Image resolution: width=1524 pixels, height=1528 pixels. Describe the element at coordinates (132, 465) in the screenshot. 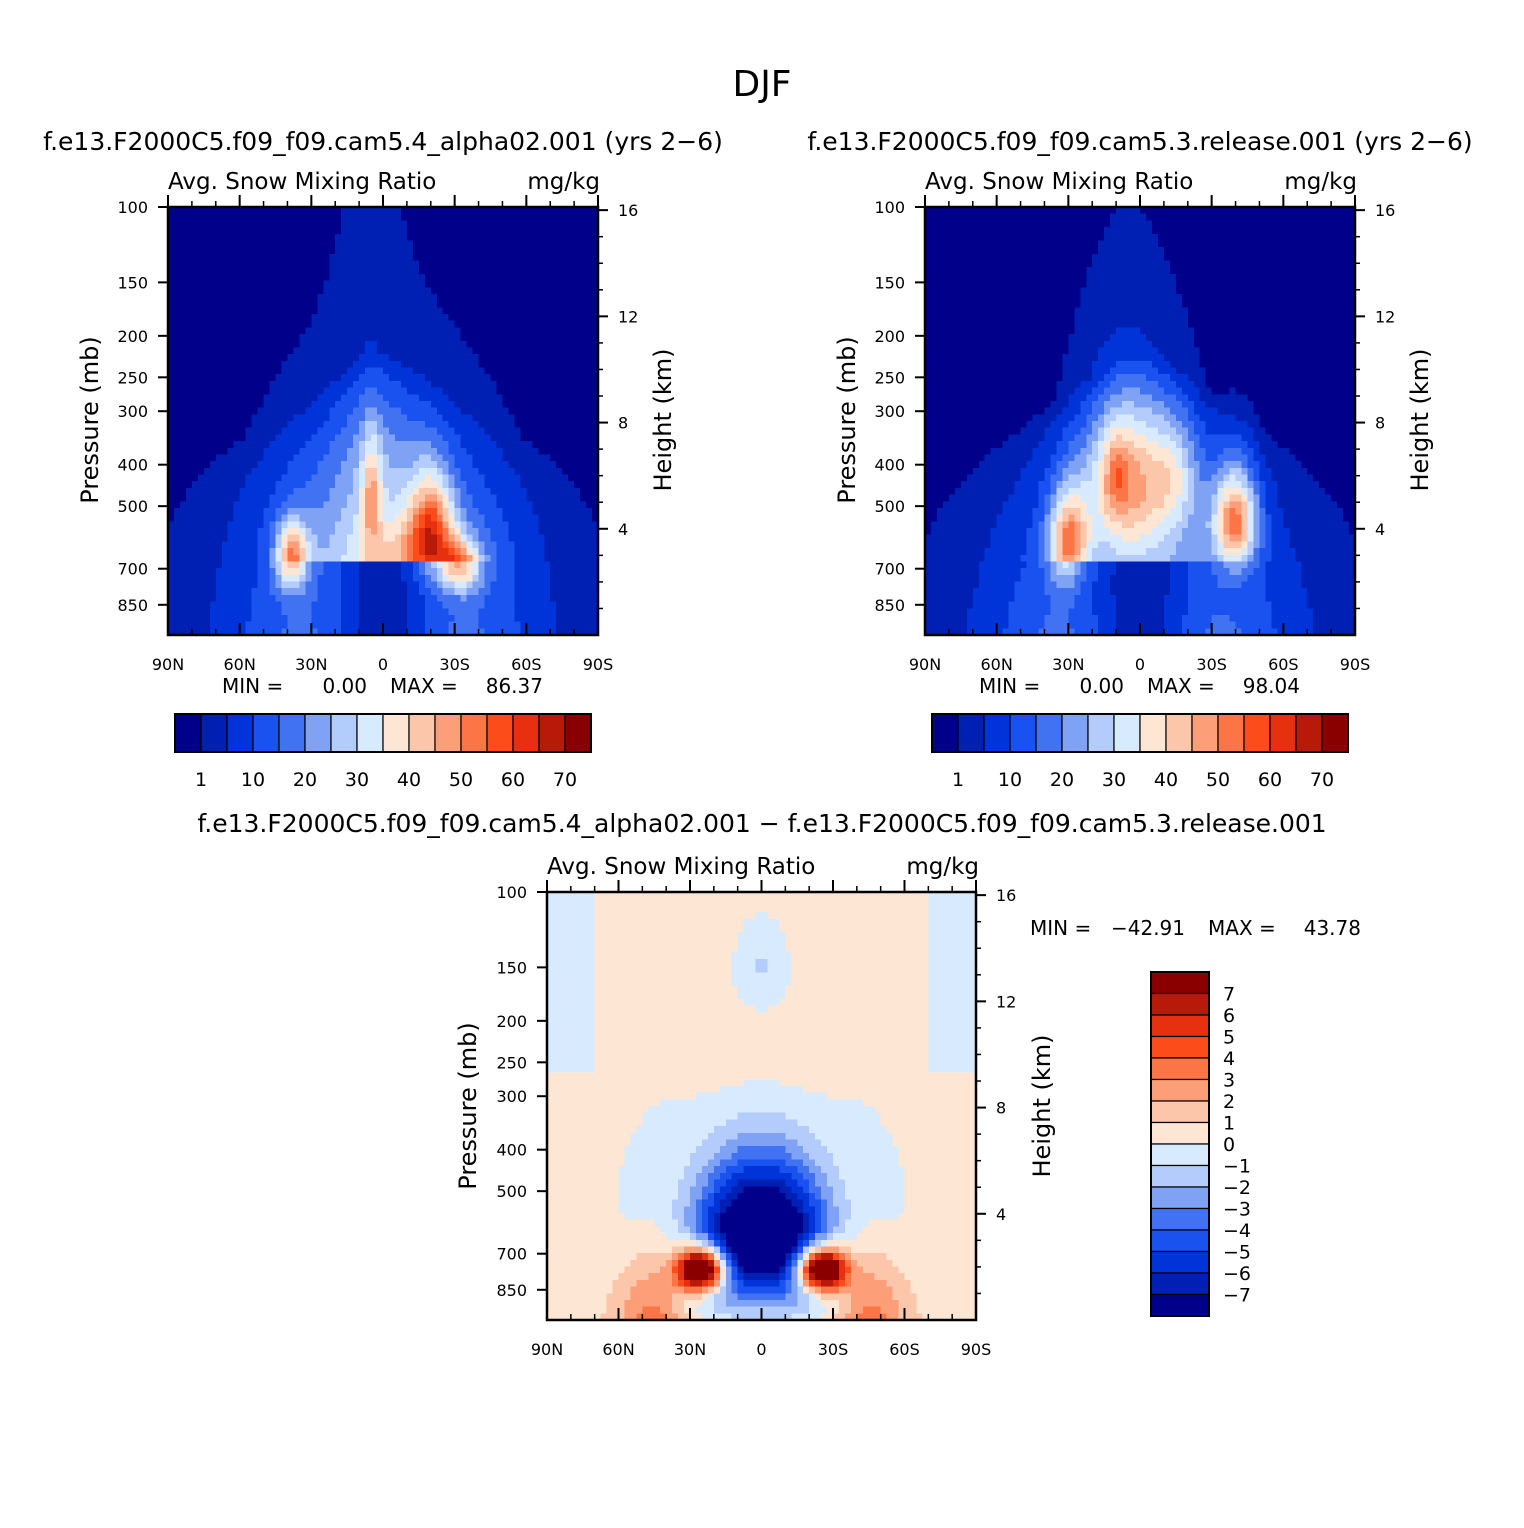

I see `y-tick-label: 400` at that location.